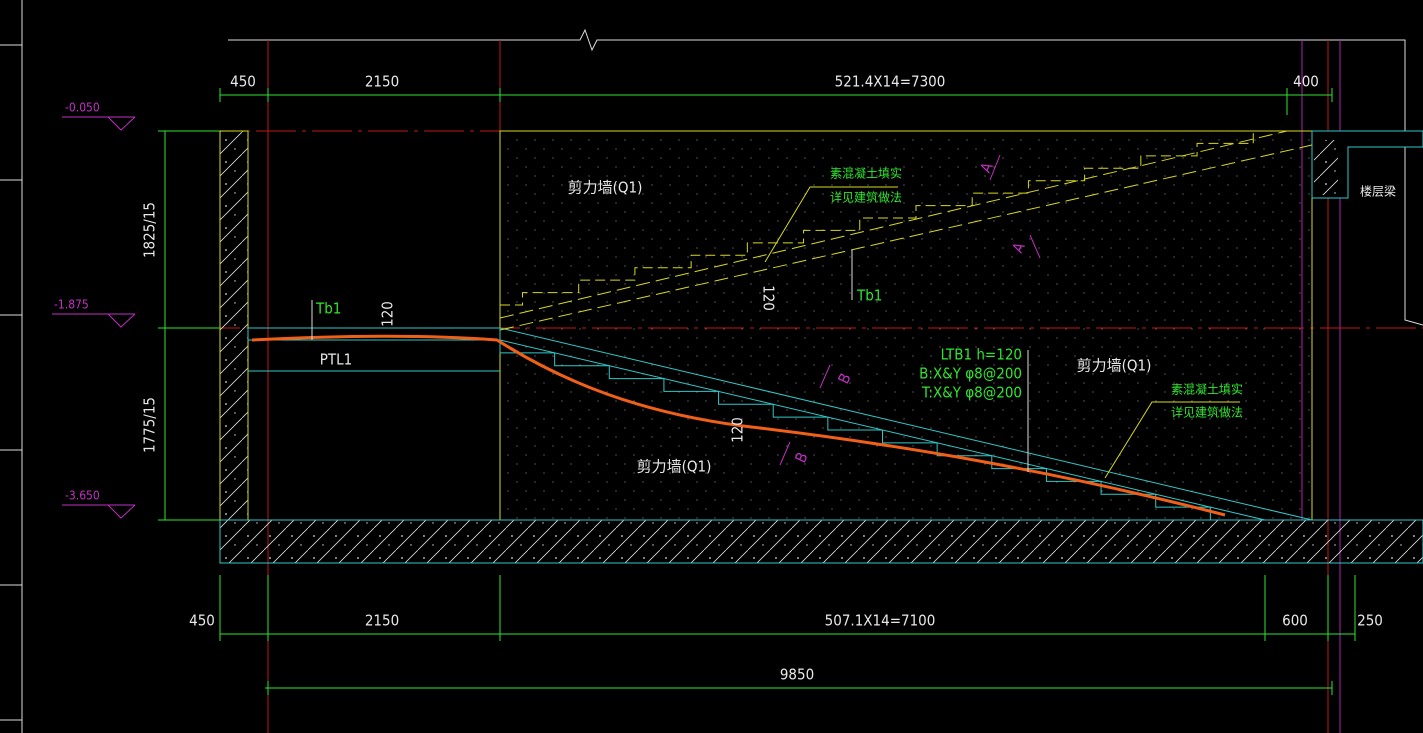 The width and height of the screenshot is (1423, 733). Describe the element at coordinates (336, 360) in the screenshot. I see `beam-label: PTL1` at that location.